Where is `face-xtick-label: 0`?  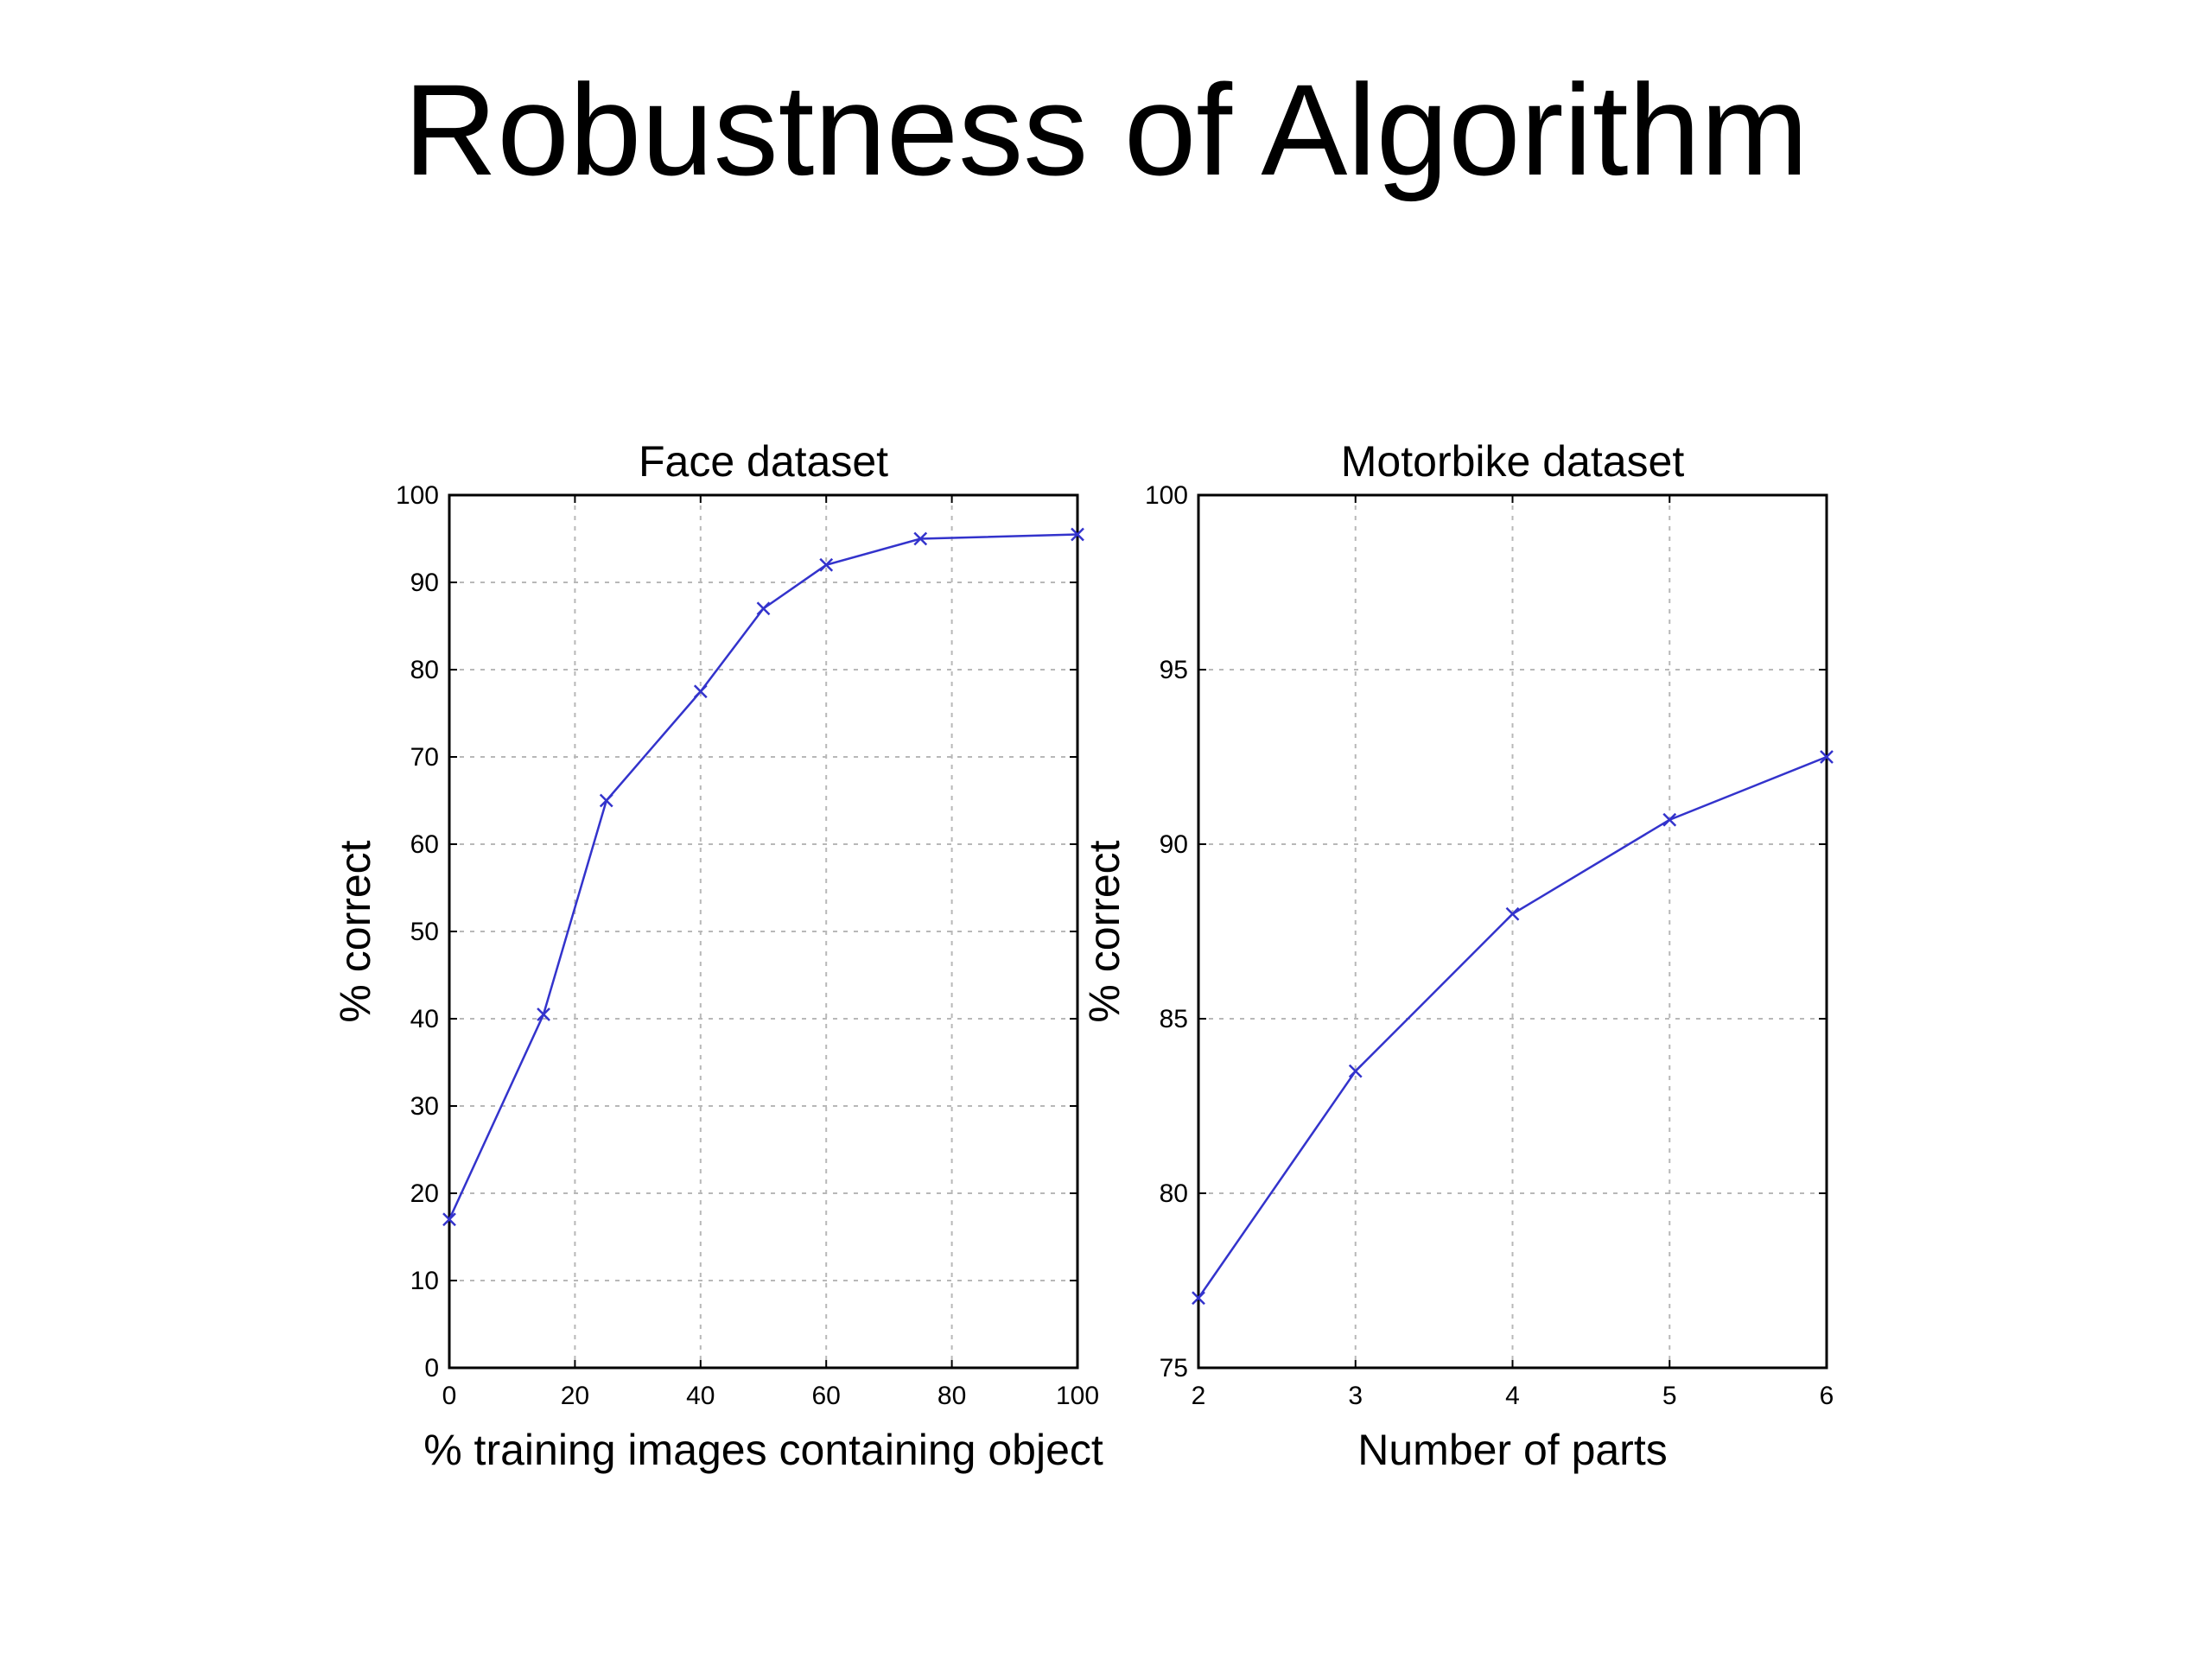
face-xtick-label: 0 is located at coordinates (450, 1396).